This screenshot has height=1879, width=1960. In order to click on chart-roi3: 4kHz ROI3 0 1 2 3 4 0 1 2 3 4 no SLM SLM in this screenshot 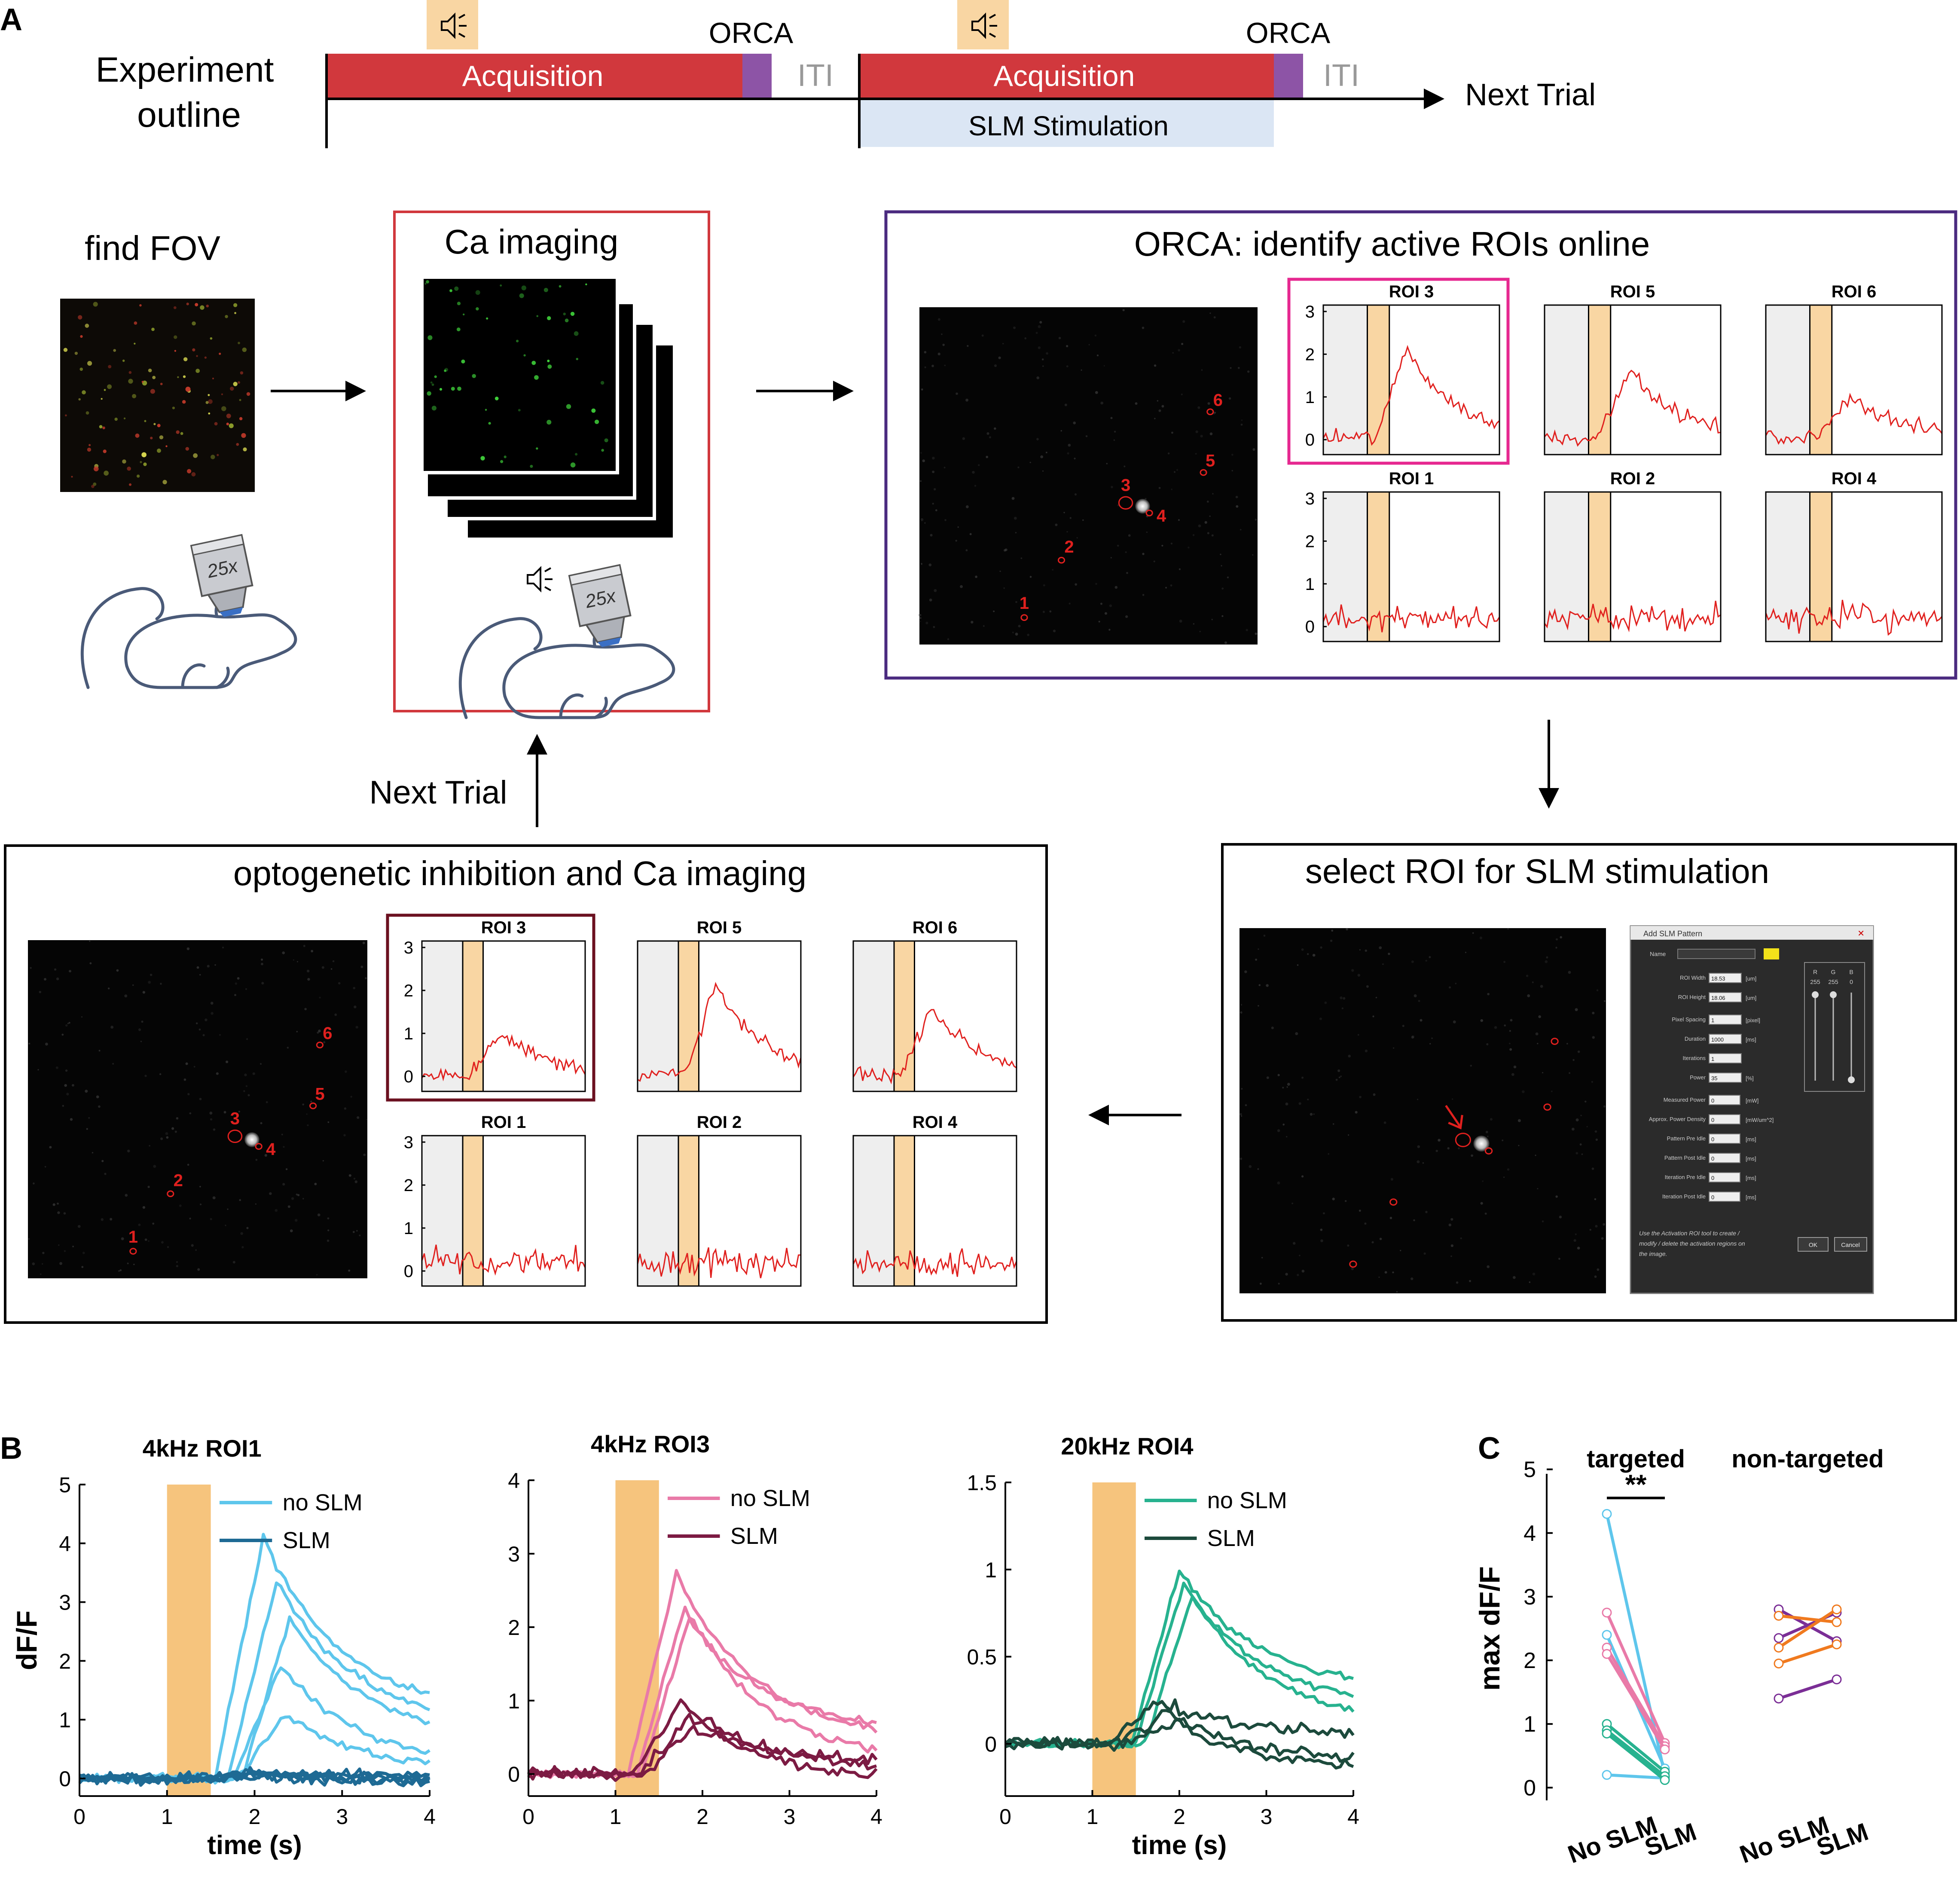, I will do `click(695, 1629)`.